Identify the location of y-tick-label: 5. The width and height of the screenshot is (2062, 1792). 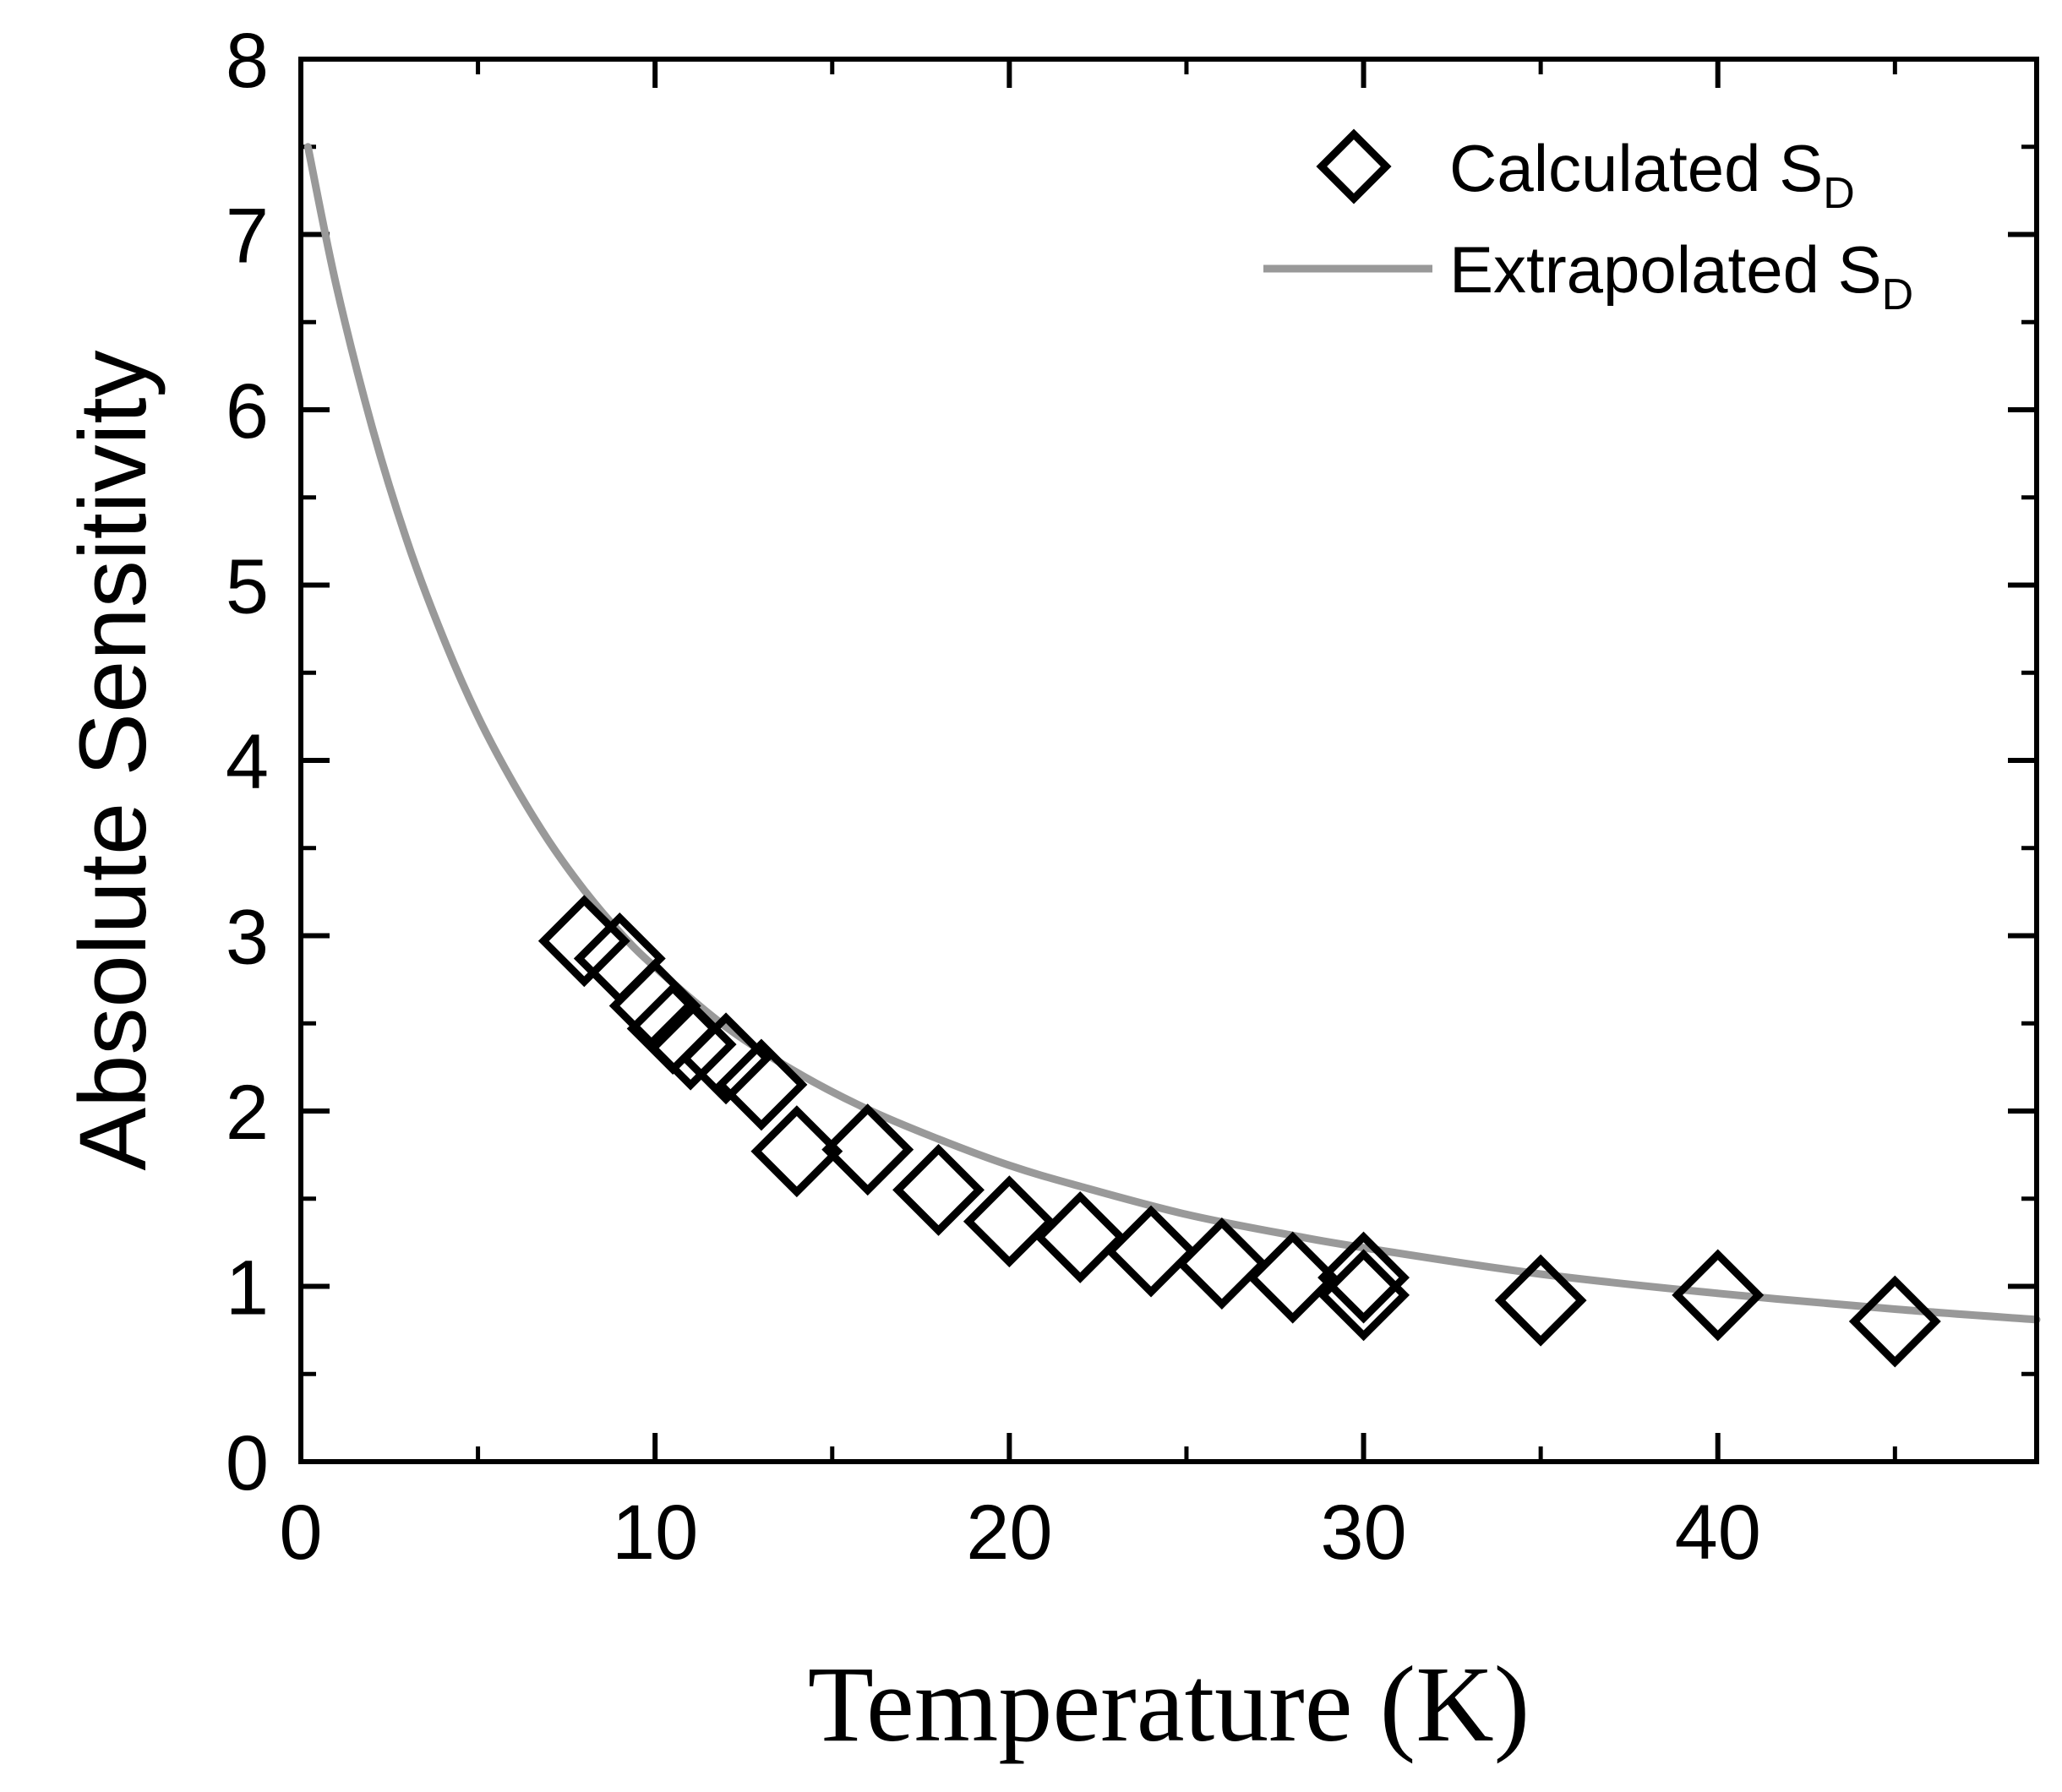
(247, 587).